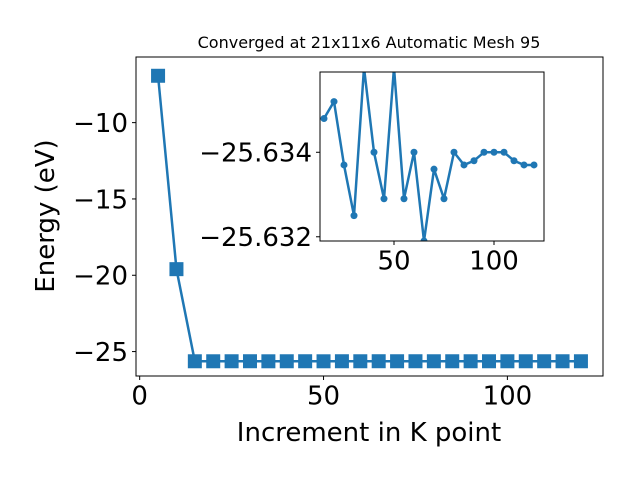 This screenshot has height=484, width=640. I want to click on main-x-tick-label: 50, so click(323, 397).